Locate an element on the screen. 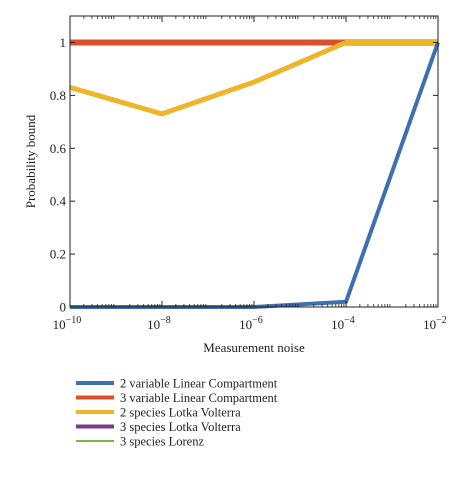 Image resolution: width=474 pixels, height=479 pixels. legend-label: 2 species Lotka Volterra is located at coordinates (180, 413).